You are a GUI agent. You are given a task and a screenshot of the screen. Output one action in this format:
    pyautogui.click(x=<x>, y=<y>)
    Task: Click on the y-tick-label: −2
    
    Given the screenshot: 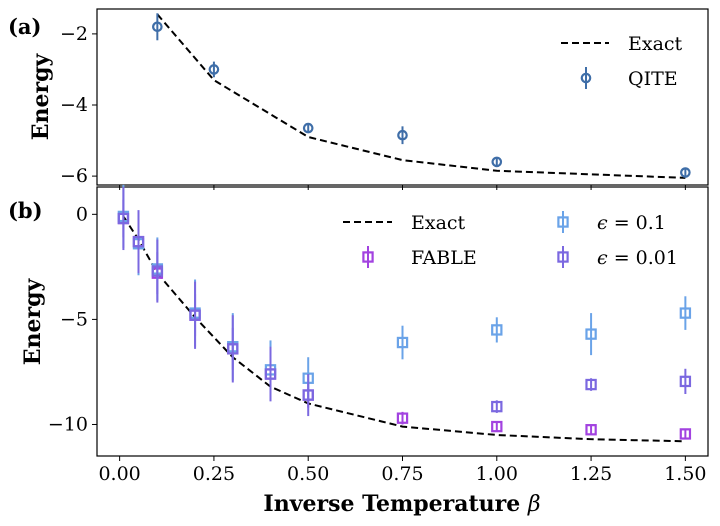 What is the action you would take?
    pyautogui.click(x=74, y=34)
    